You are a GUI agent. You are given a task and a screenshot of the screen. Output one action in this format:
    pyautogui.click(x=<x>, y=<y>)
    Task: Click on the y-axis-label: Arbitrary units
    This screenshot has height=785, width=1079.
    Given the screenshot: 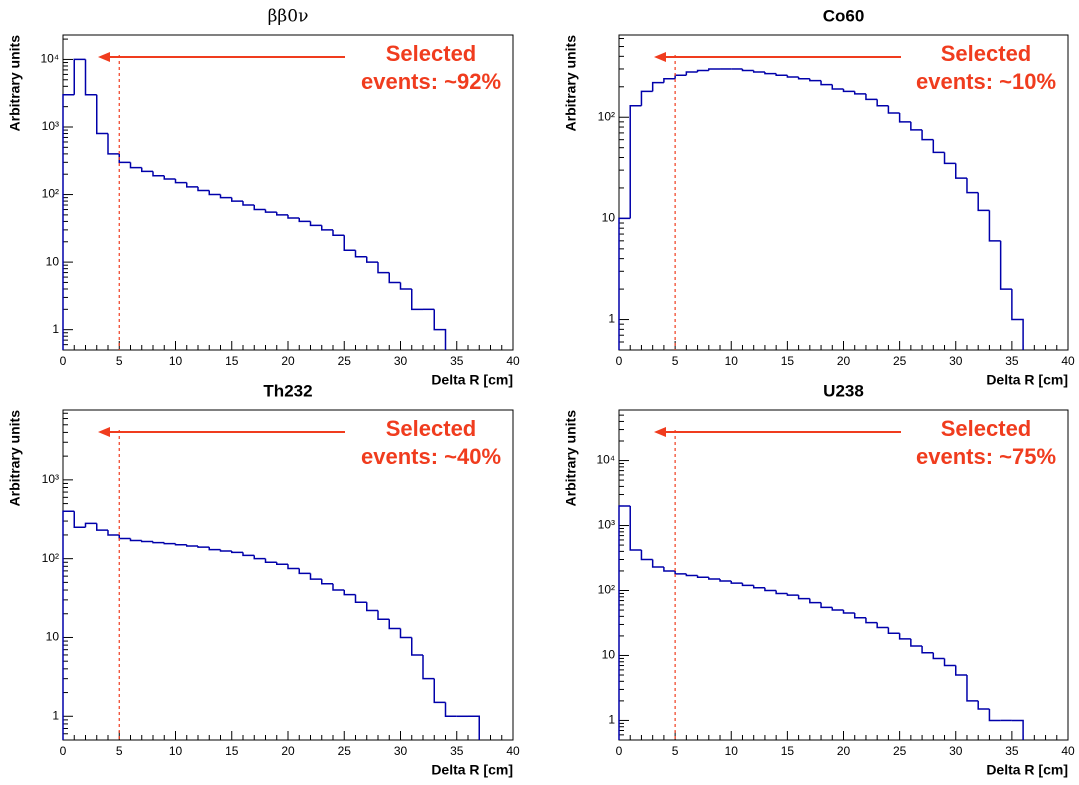 What is the action you would take?
    pyautogui.click(x=571, y=83)
    